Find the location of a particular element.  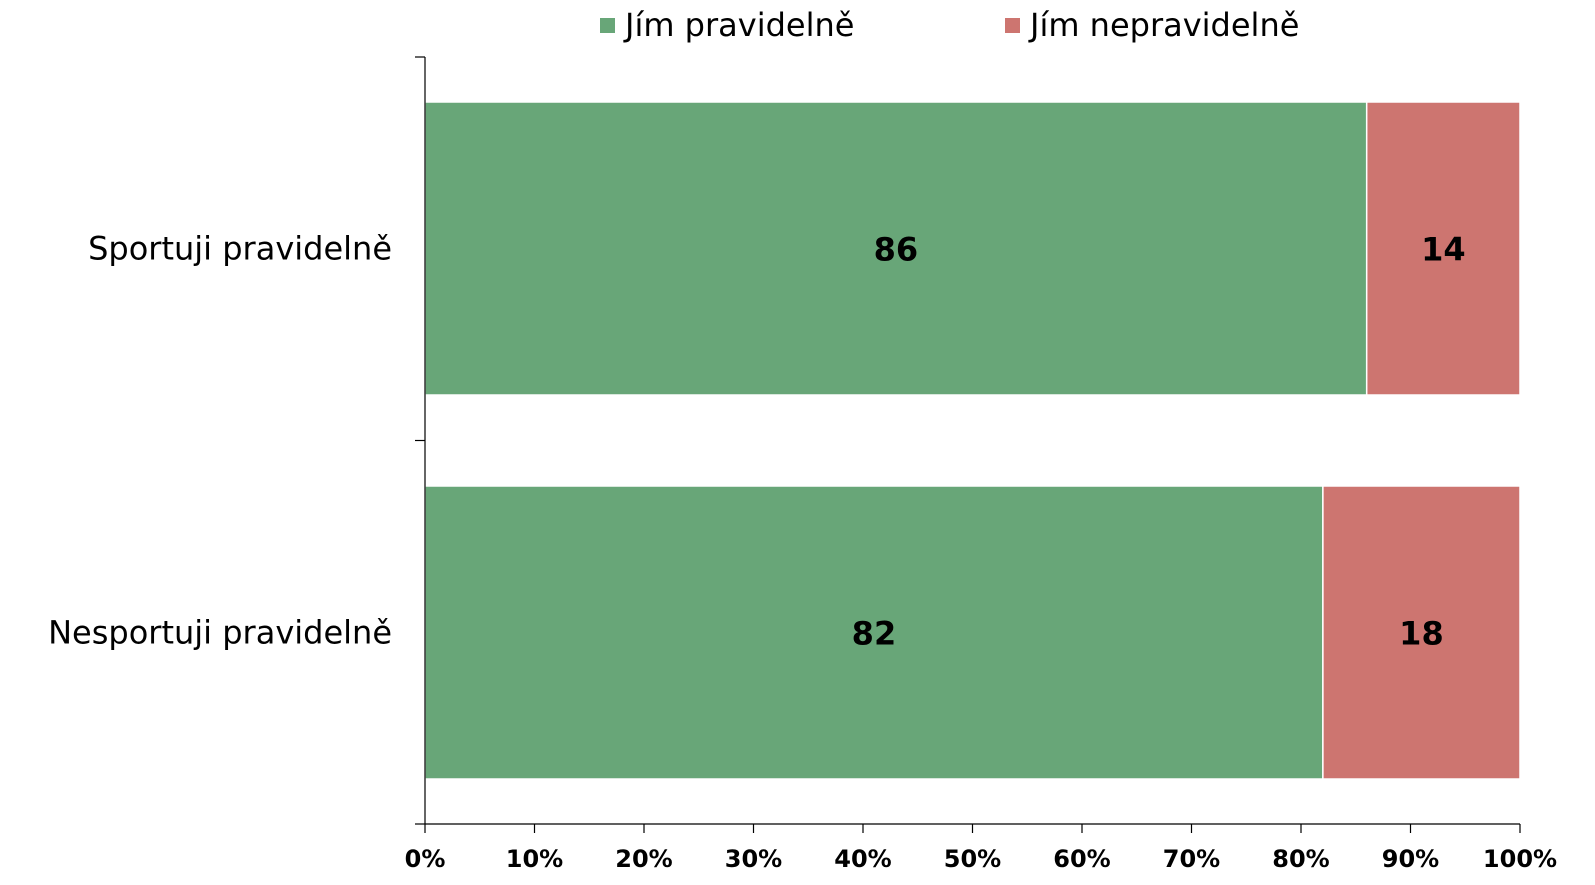

x-tick-label: 50% is located at coordinates (972, 859).